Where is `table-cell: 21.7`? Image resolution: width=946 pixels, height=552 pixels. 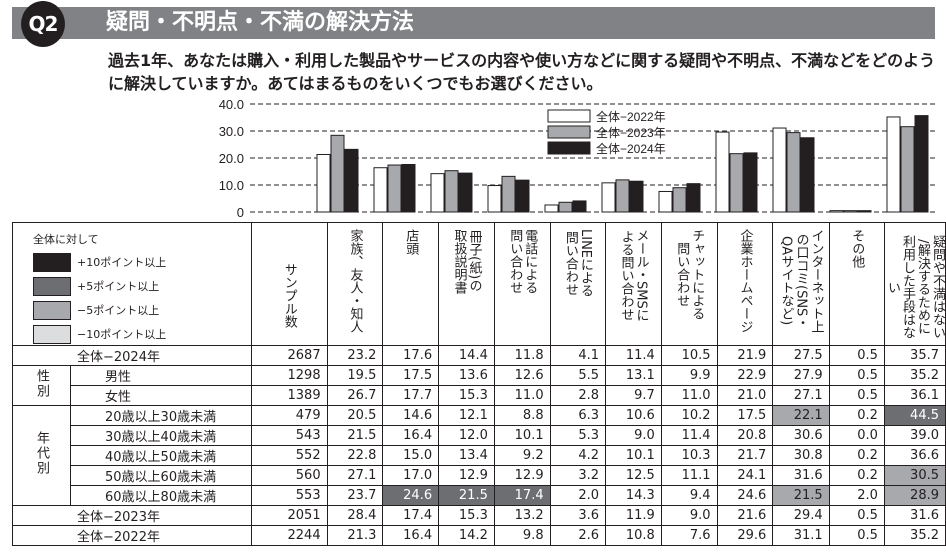
table-cell: 21.7 is located at coordinates (745, 455).